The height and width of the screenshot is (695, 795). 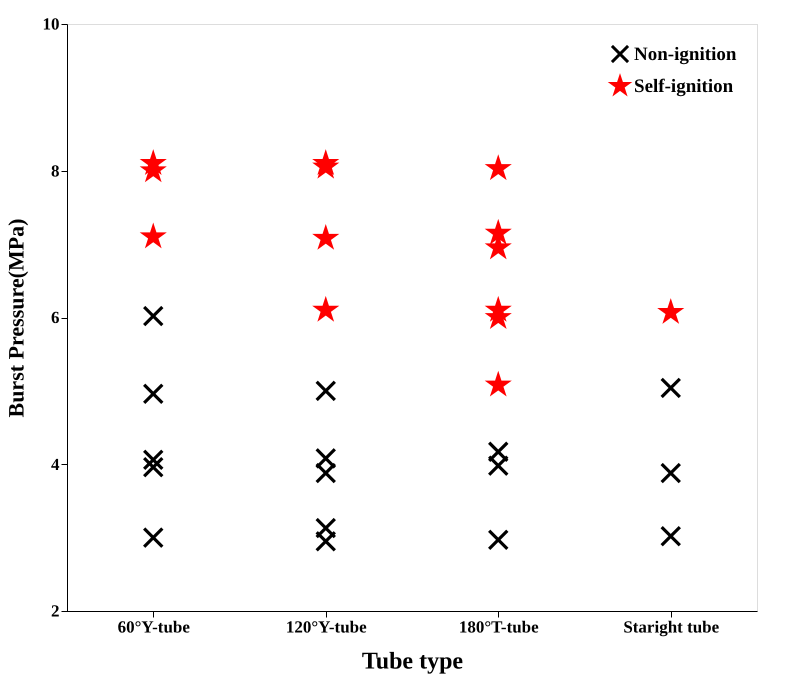 I want to click on x-tick-label: 180°T-tube, so click(x=499, y=627).